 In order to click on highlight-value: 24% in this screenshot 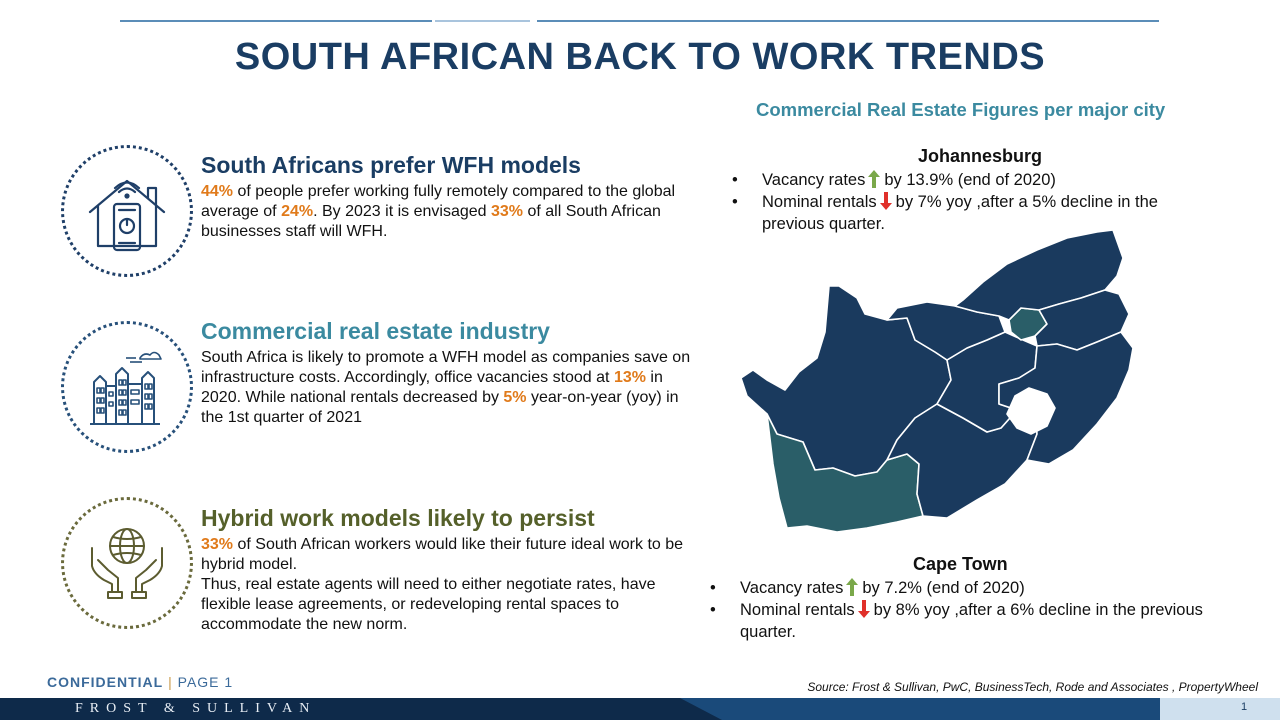, I will do `click(297, 211)`.